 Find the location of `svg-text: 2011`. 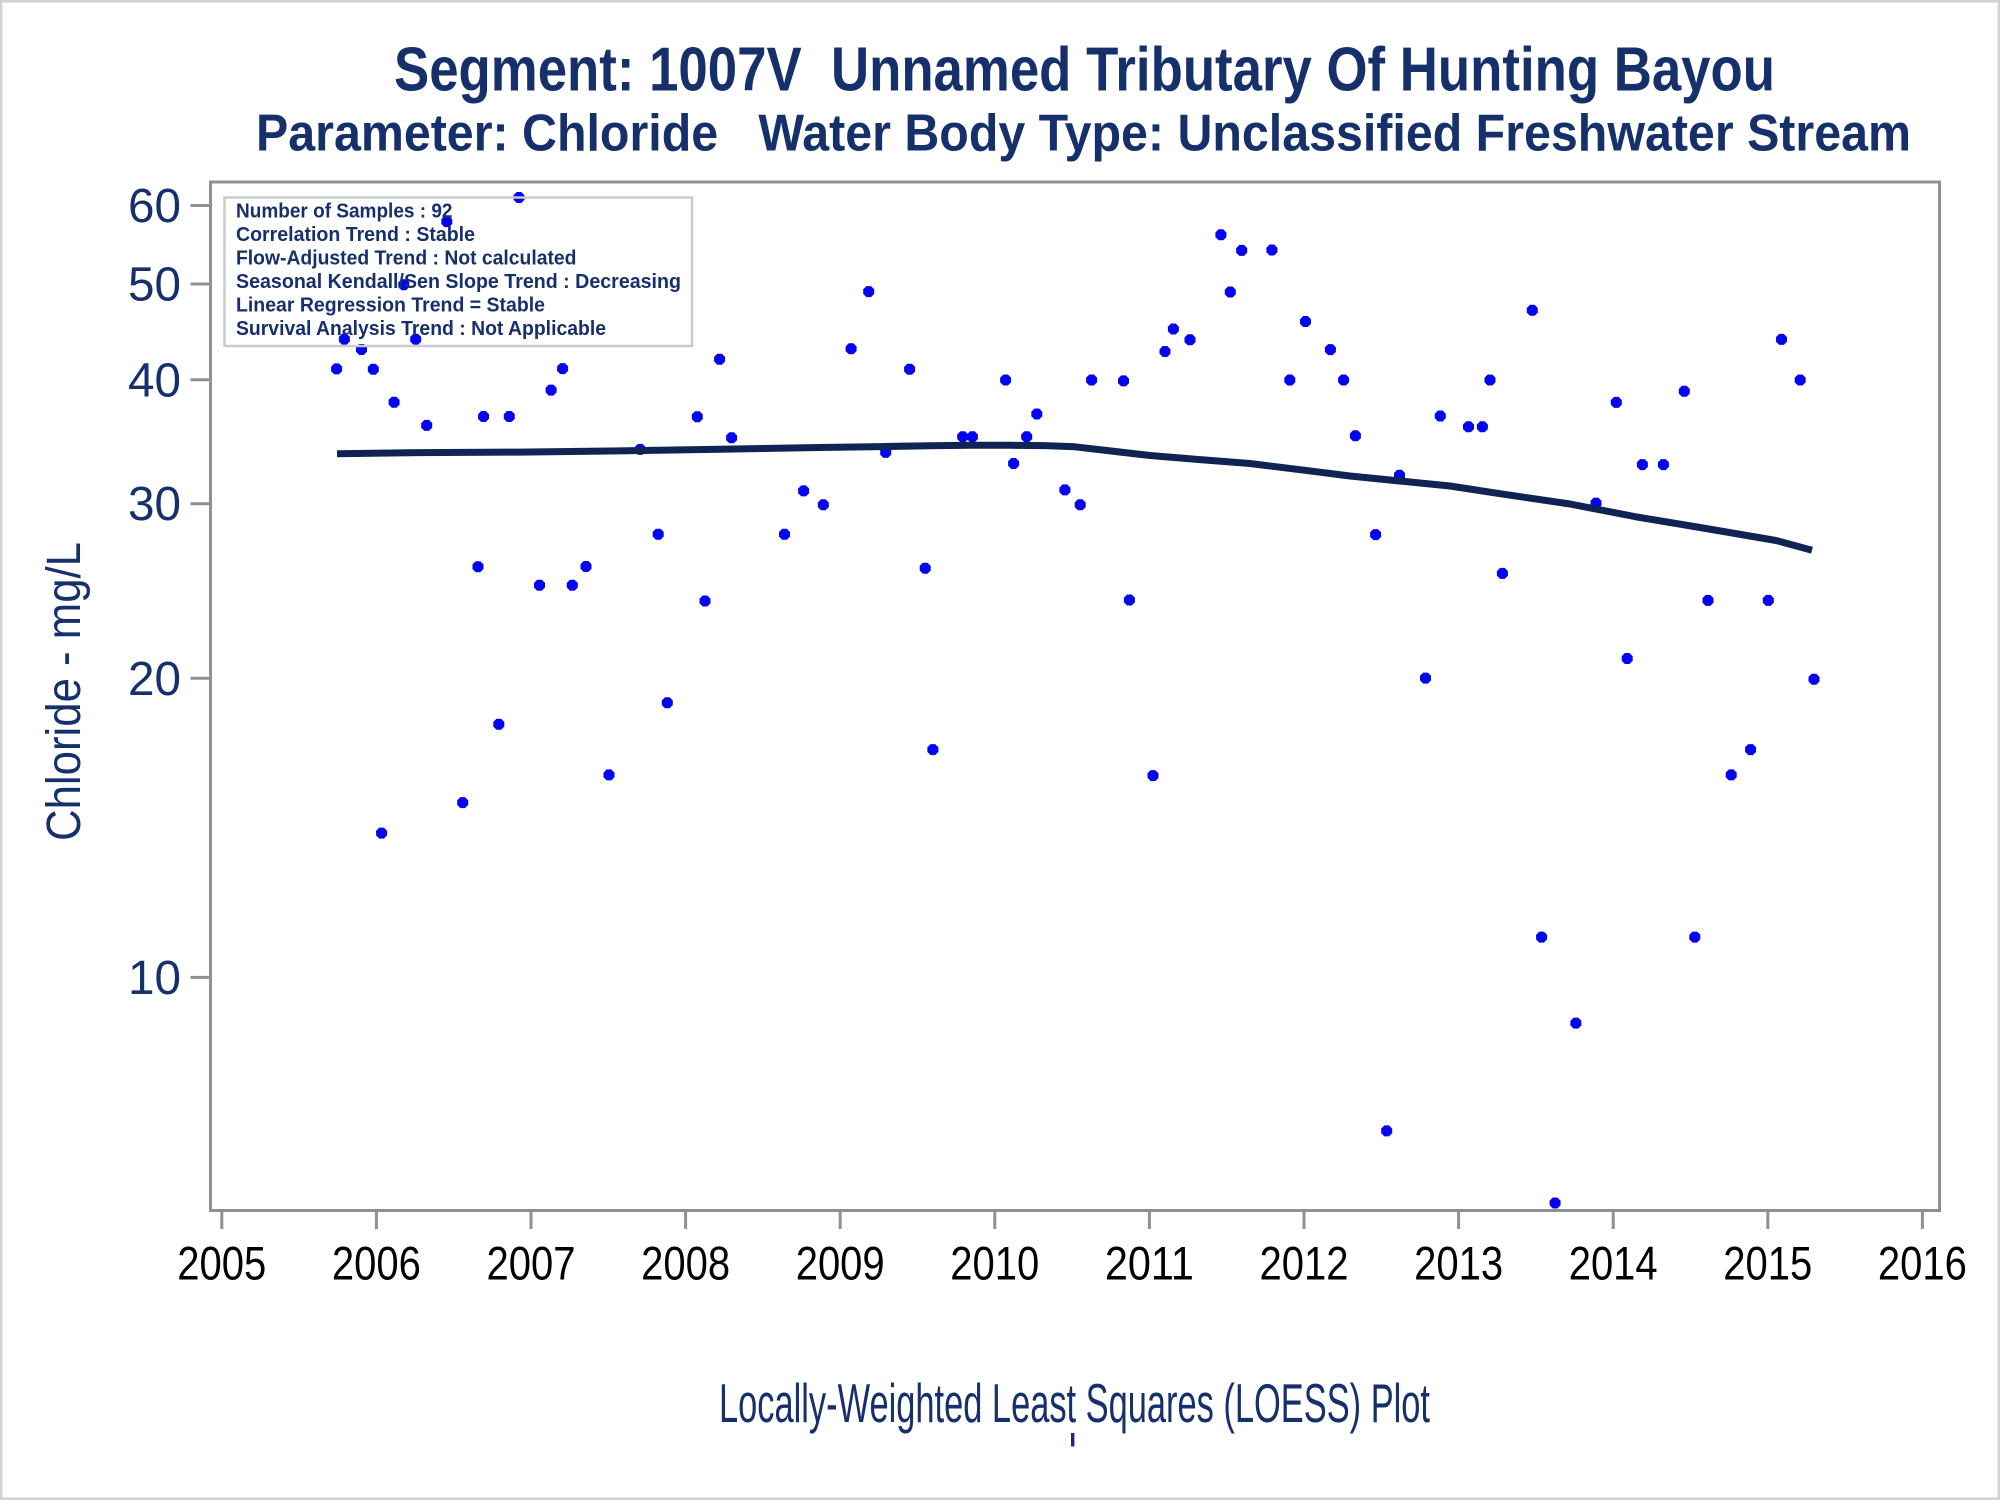

svg-text: 2011 is located at coordinates (1149, 1263).